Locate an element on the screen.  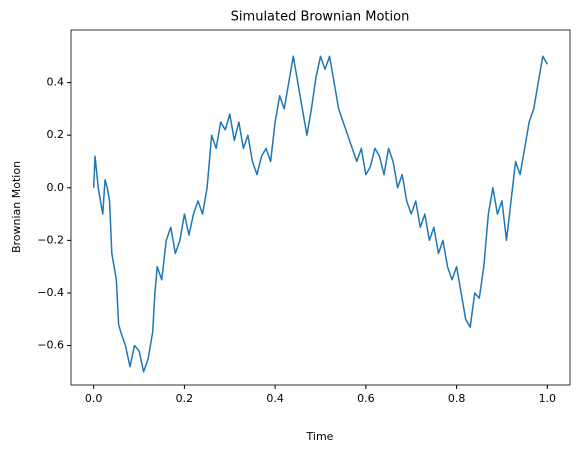
y-tick-label: 0.0 is located at coordinates (56, 187).